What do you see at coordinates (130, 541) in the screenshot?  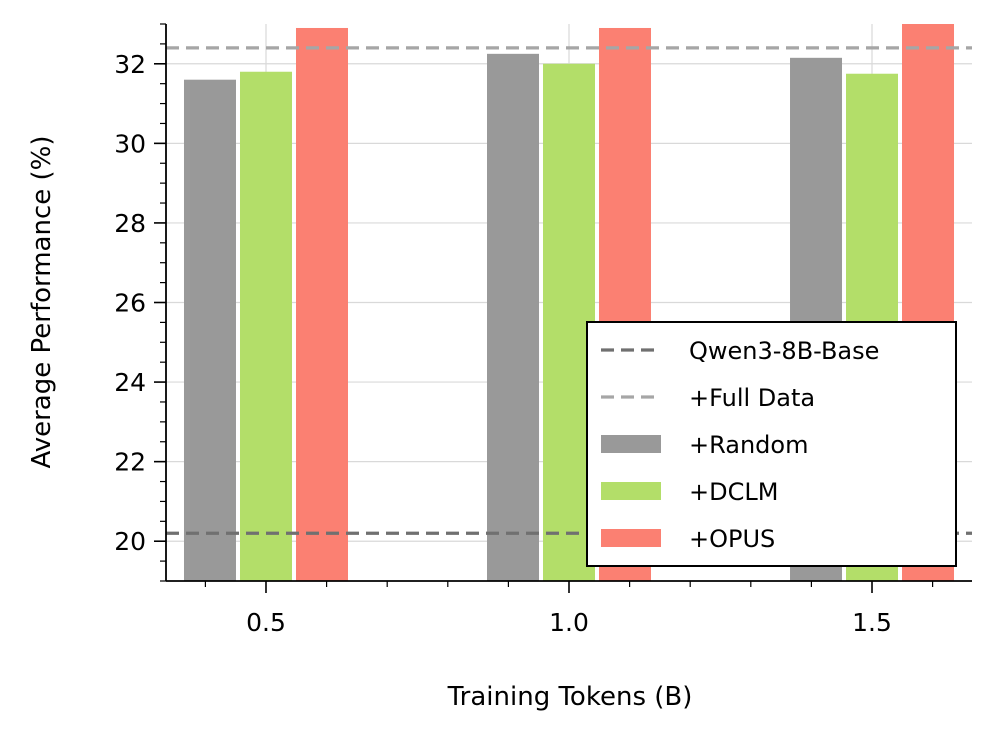 I see `y-tick-label: 20` at bounding box center [130, 541].